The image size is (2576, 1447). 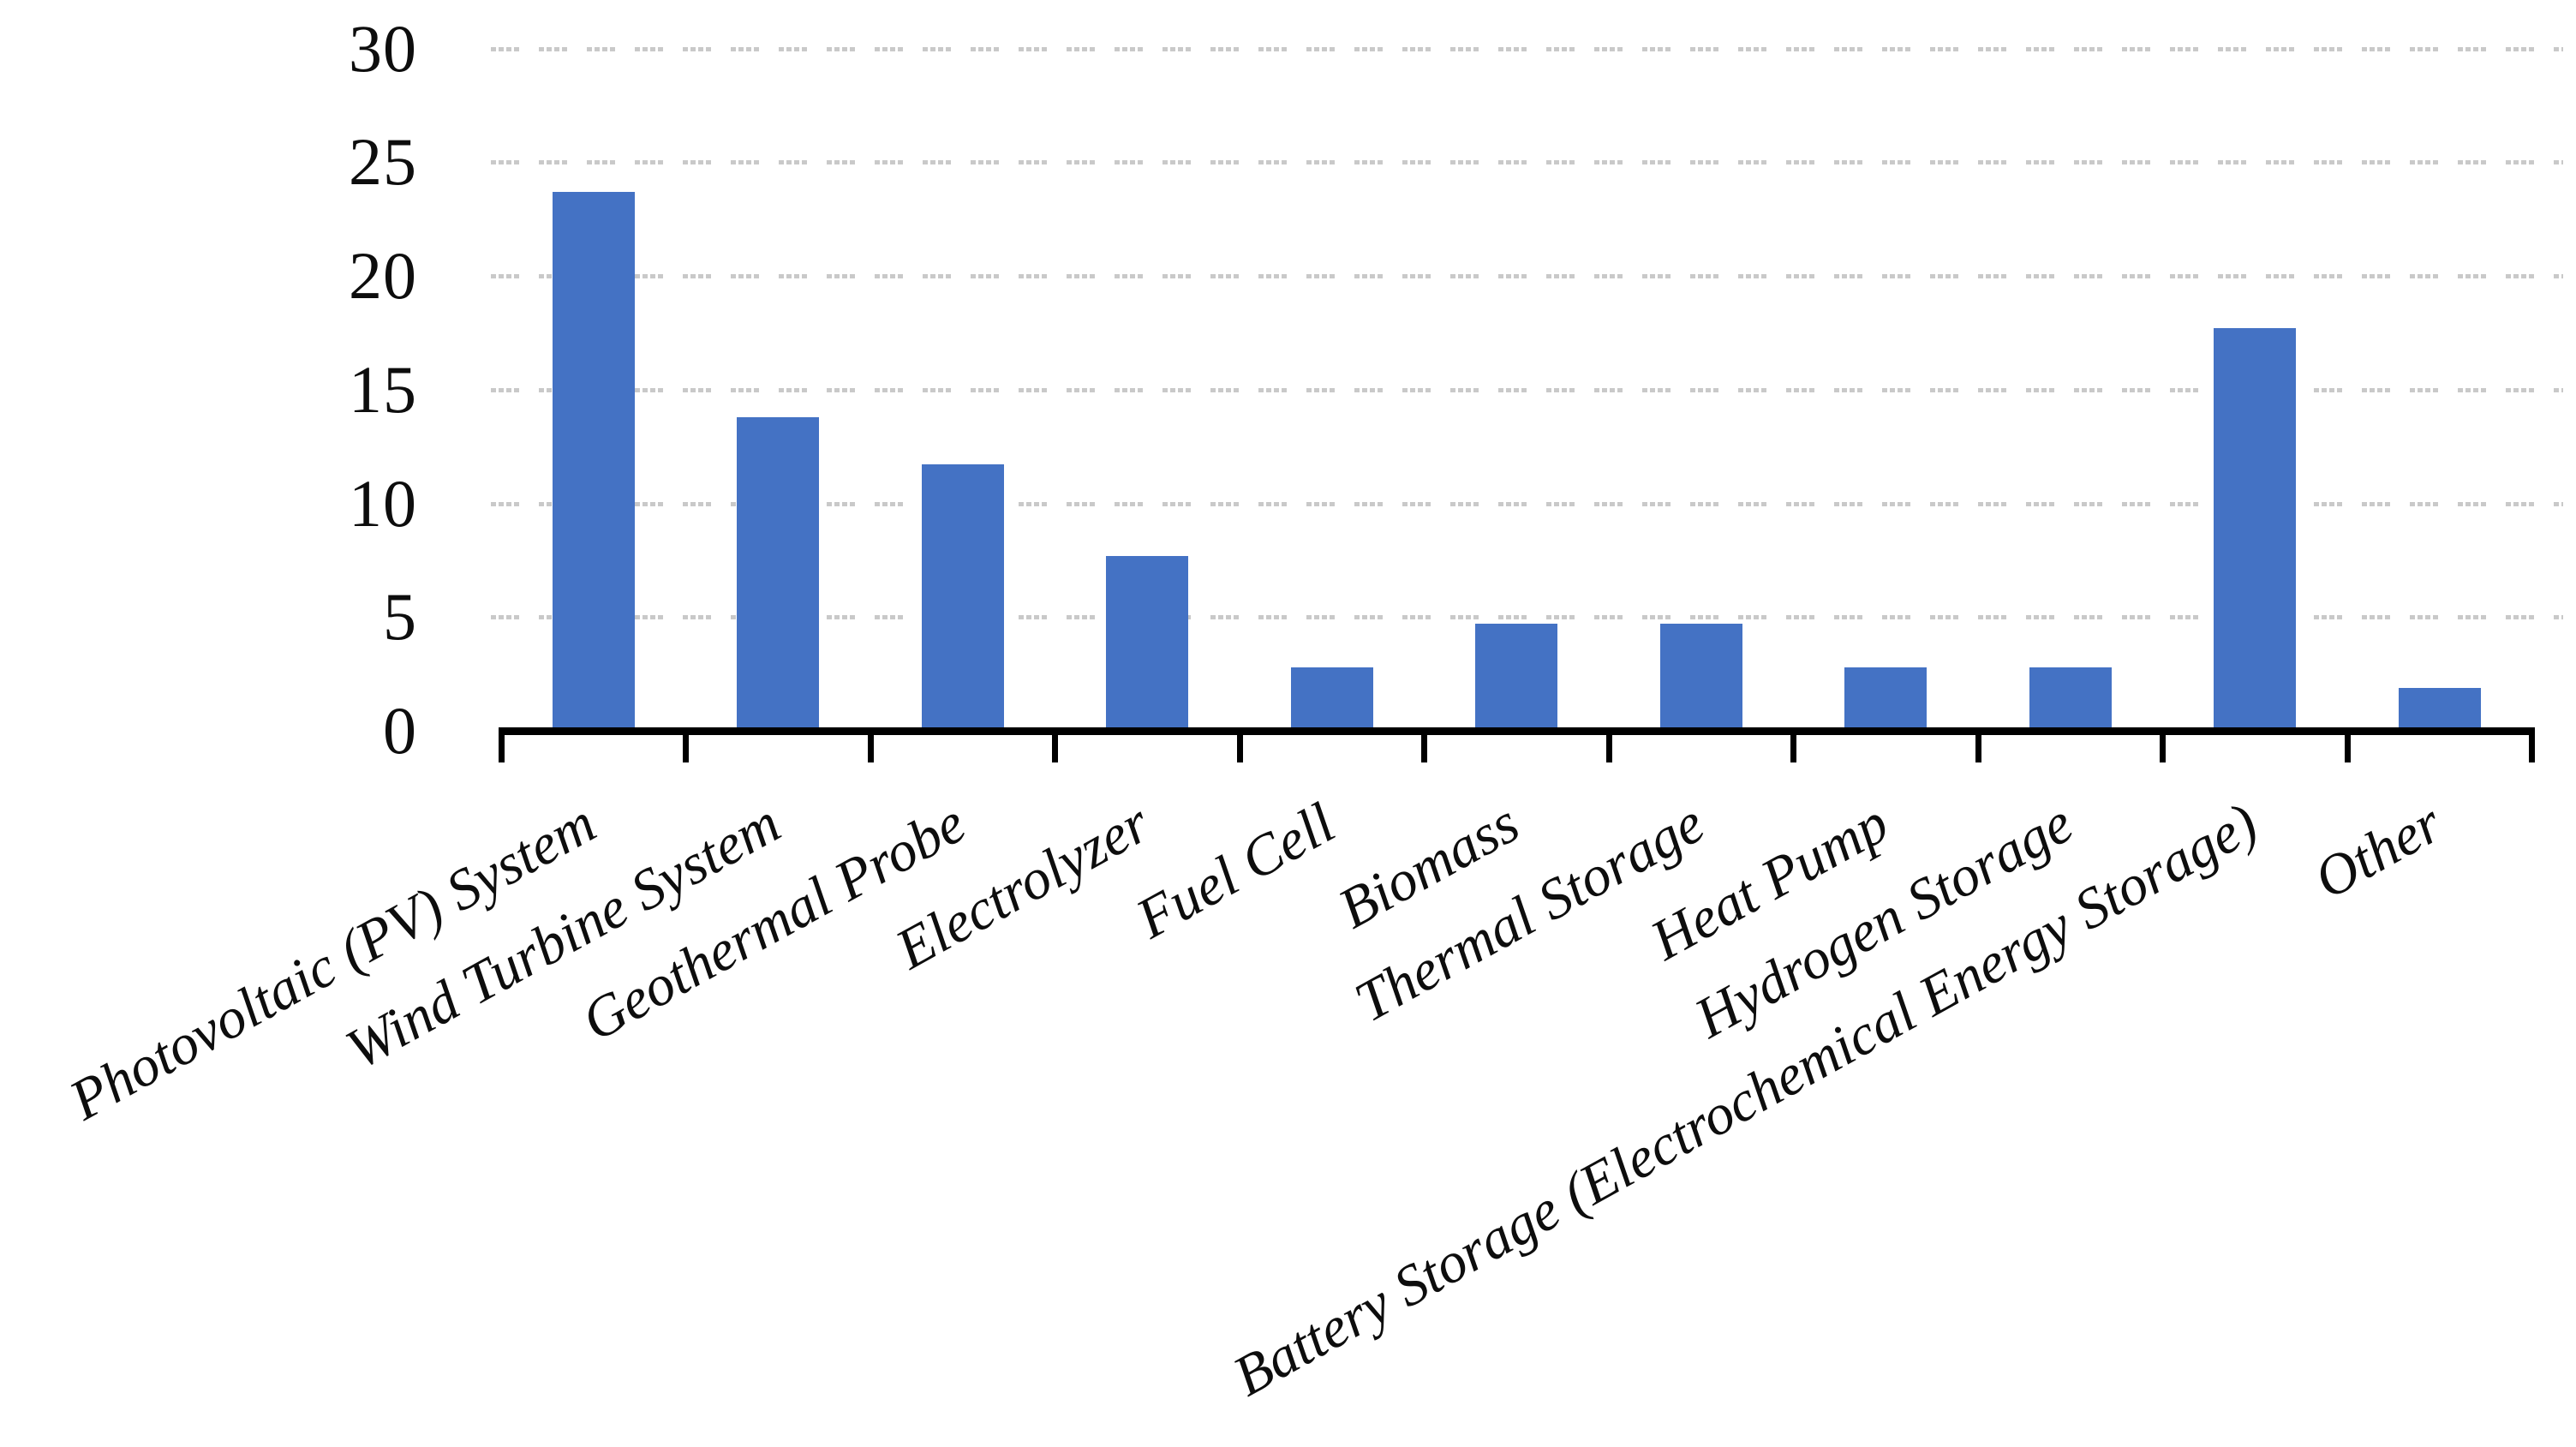 I want to click on y-axis-tick-label: 10, so click(x=383, y=503).